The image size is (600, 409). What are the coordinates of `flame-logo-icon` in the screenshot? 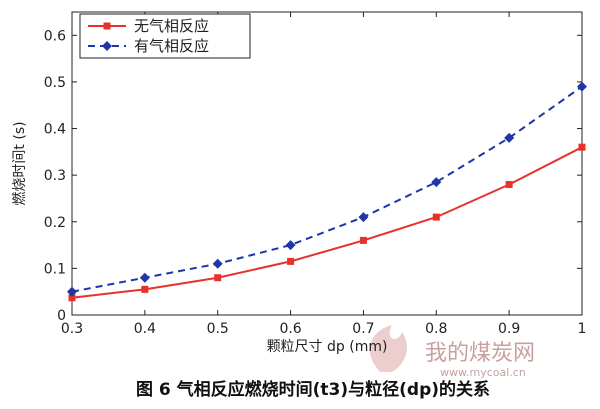 It's located at (388, 348).